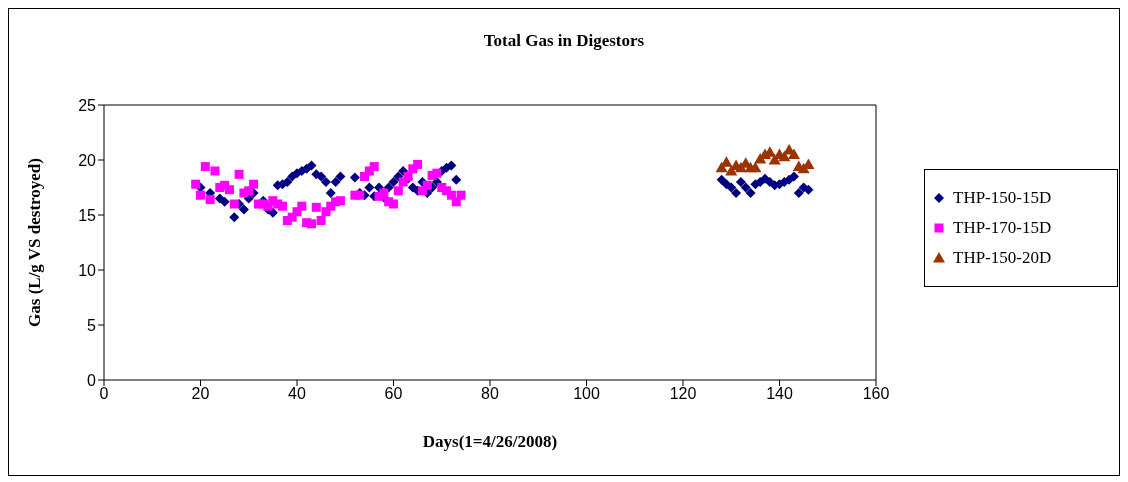 The image size is (1128, 482). What do you see at coordinates (490, 394) in the screenshot?
I see `x-tick-label: 80` at bounding box center [490, 394].